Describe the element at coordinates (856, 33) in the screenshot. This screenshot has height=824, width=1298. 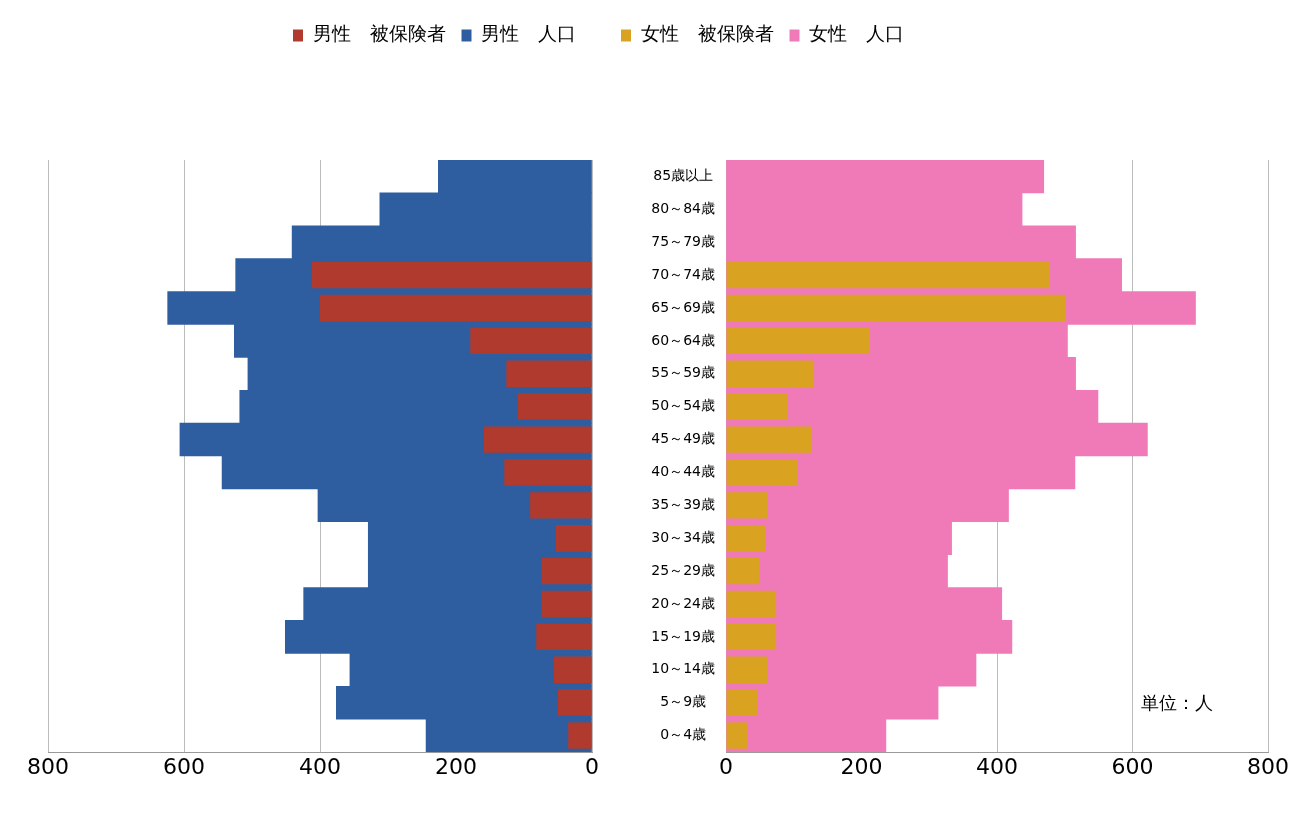
I see `legend-label: 女性 人口` at that location.